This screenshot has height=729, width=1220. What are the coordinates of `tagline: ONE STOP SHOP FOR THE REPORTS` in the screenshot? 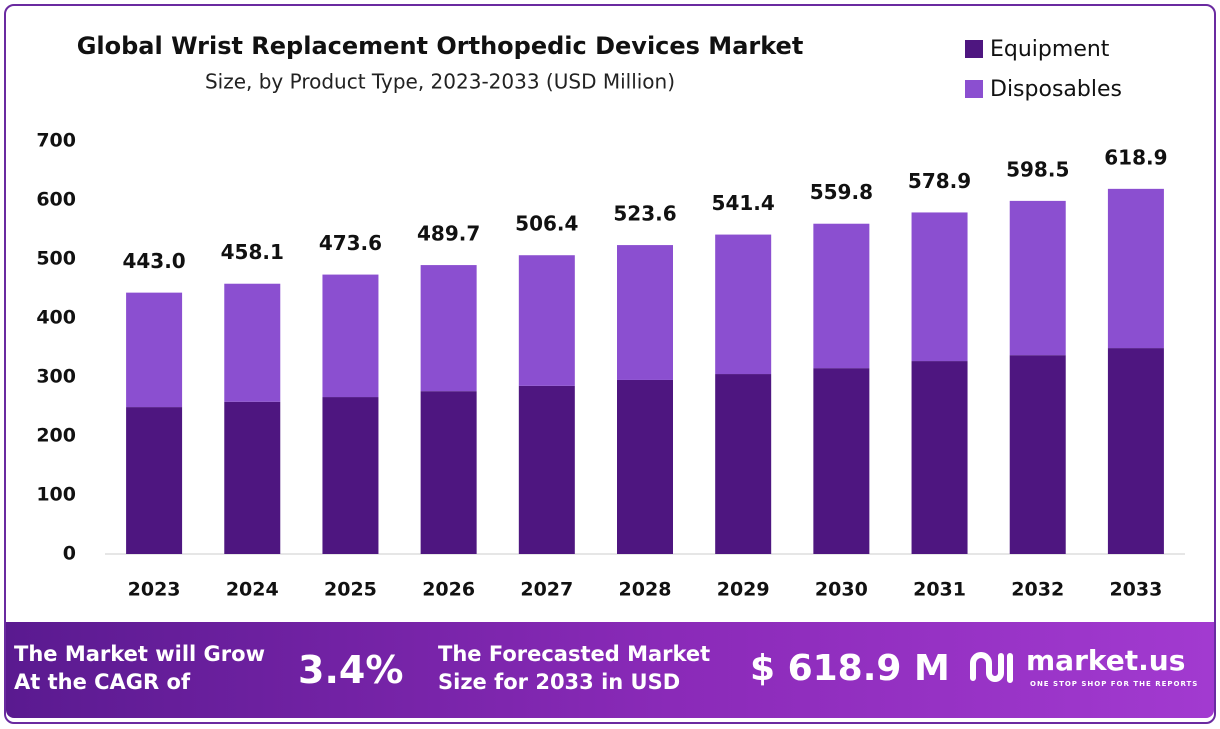 It's located at (1114, 684).